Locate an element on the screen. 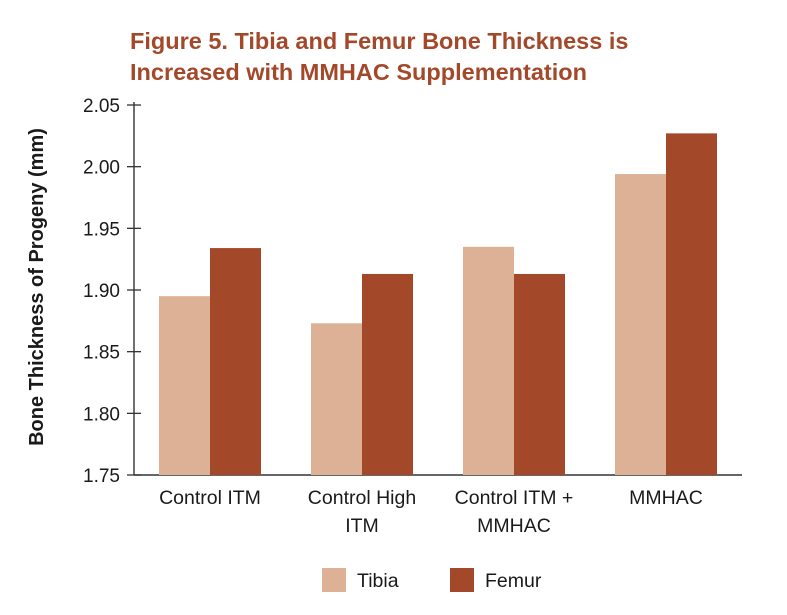 Image resolution: width=787 pixels, height=615 pixels. y-tick-label: 1.90 is located at coordinates (101, 291).